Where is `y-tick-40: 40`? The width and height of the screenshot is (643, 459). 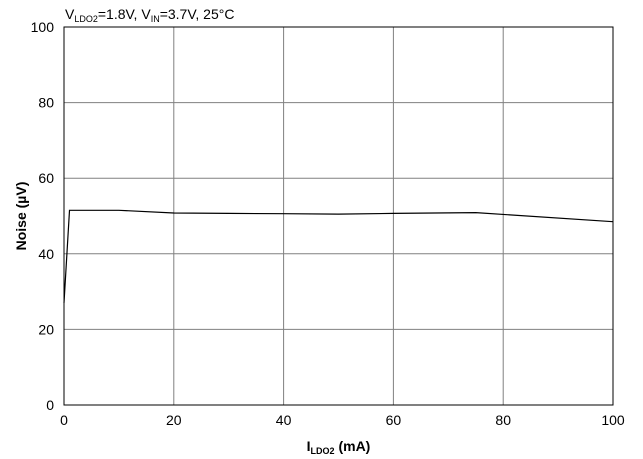
y-tick-40: 40 is located at coordinates (46, 254).